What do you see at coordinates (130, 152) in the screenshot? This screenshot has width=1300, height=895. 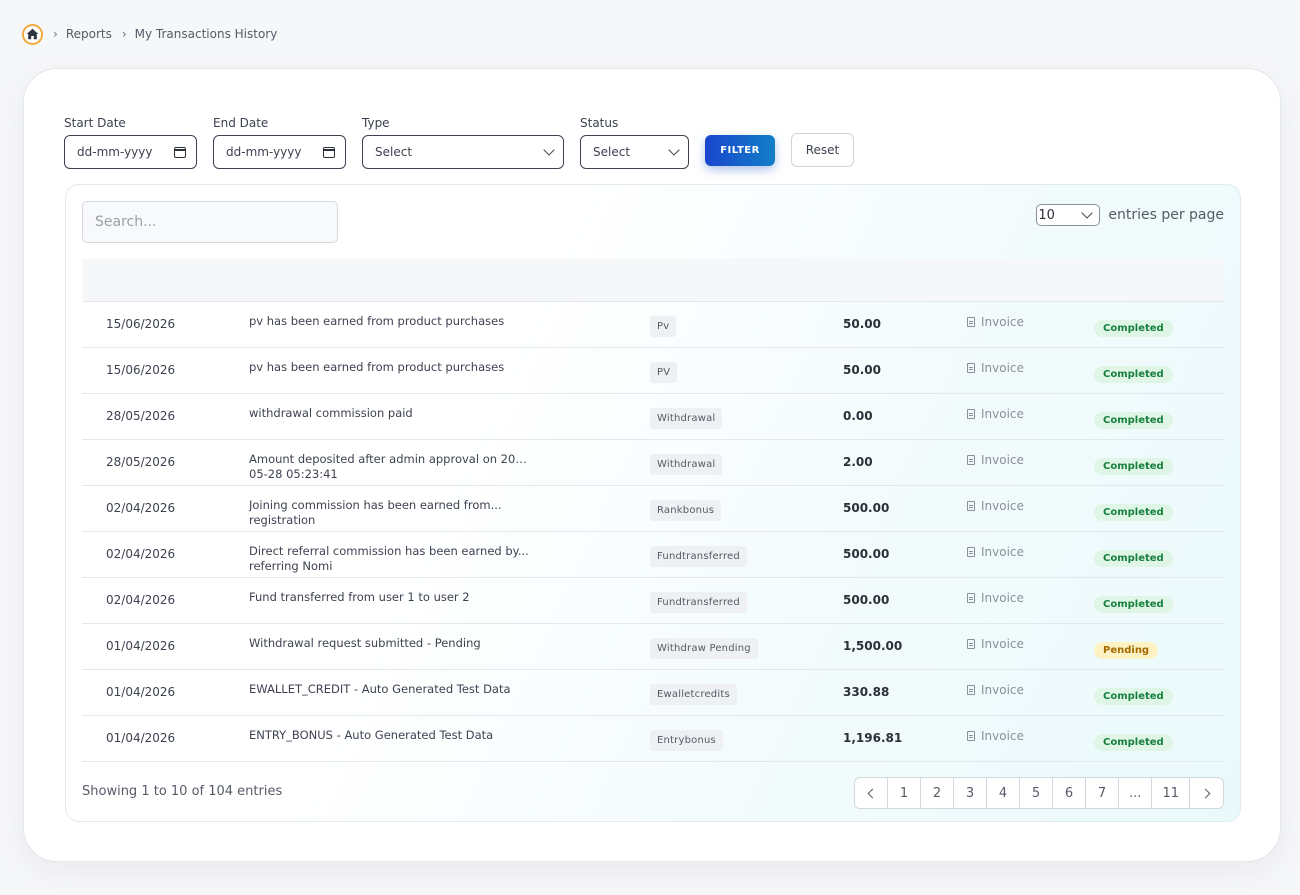 I see `start-date-input: dd-mm-yyyy` at bounding box center [130, 152].